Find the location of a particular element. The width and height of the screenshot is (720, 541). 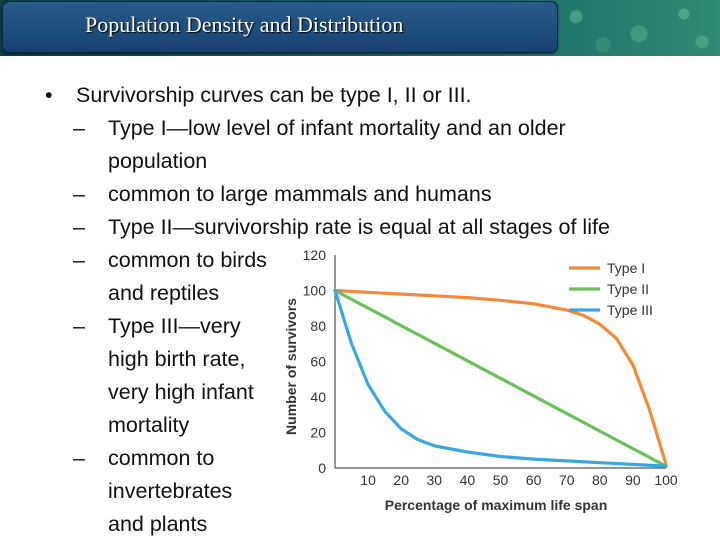

x-tick-label: 20 is located at coordinates (401, 480).